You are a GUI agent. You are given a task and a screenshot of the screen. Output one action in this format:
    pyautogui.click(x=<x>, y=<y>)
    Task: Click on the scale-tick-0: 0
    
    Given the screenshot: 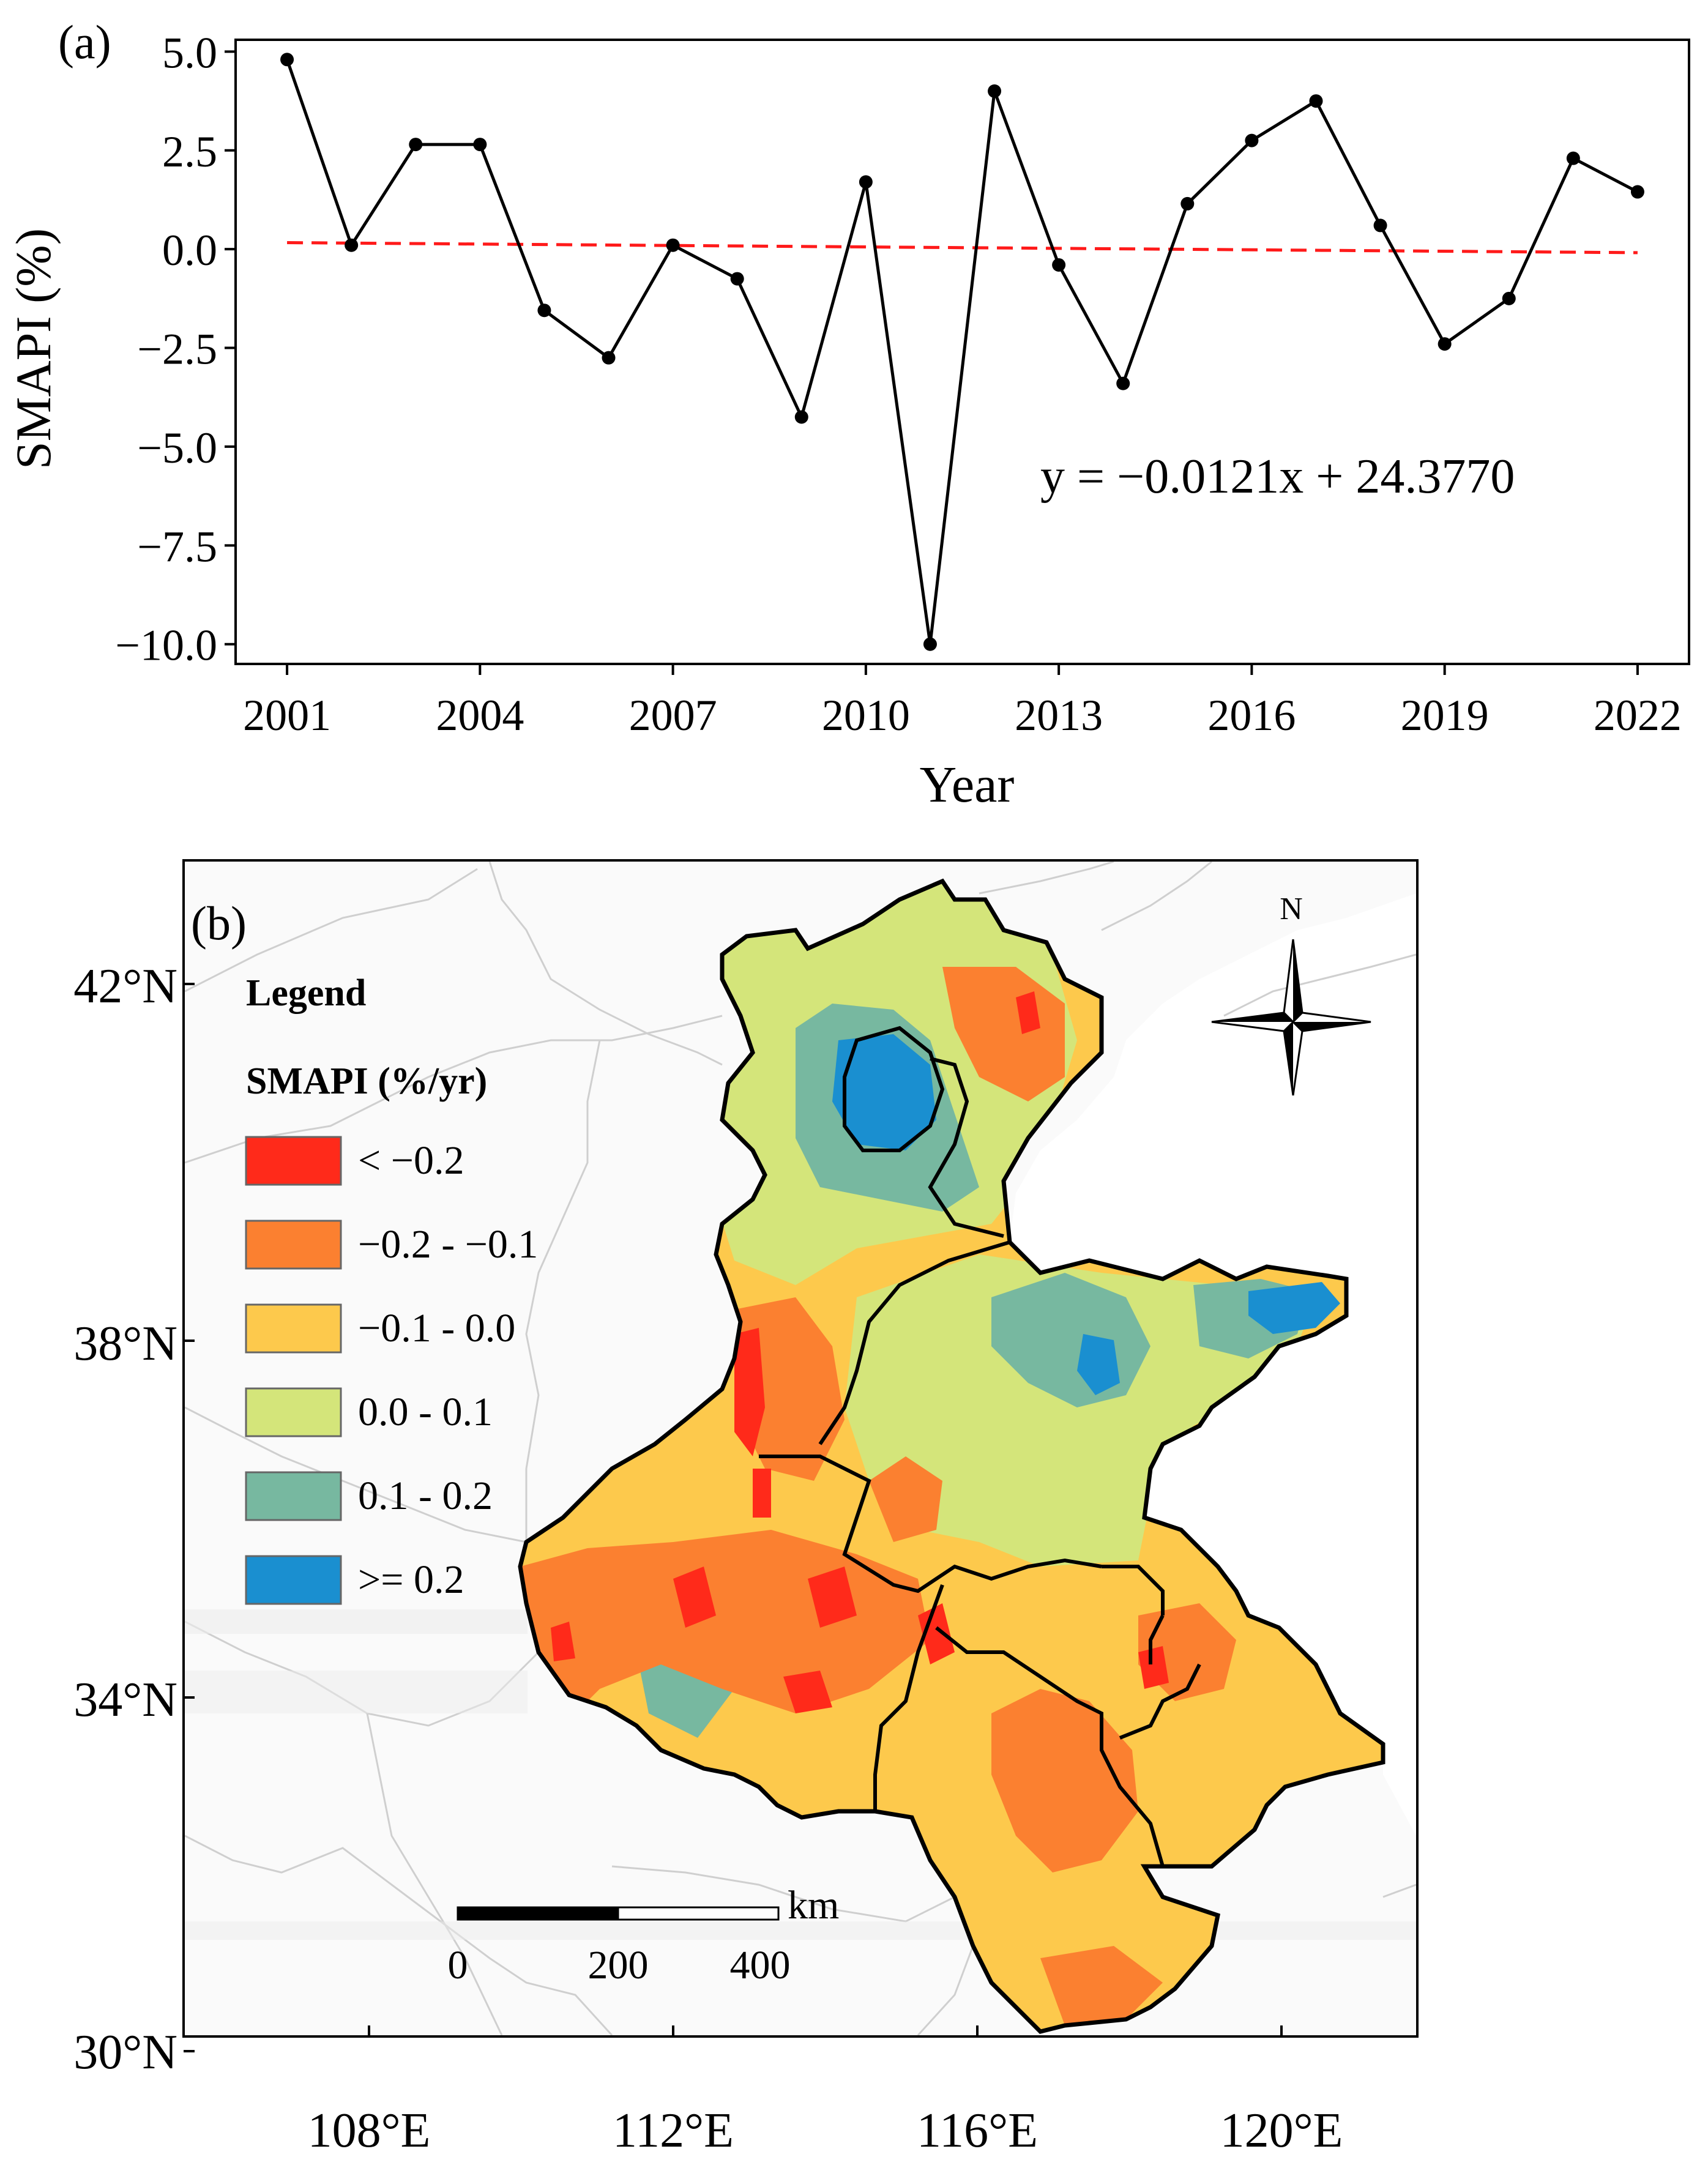 What is the action you would take?
    pyautogui.click(x=458, y=1965)
    